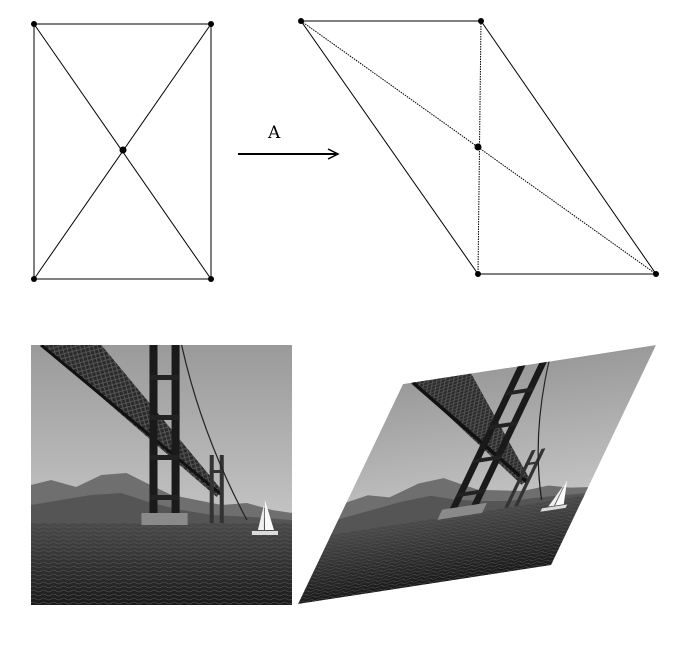 This screenshot has width=682, height=650. I want to click on original-vertex-bottom-left, so click(34, 279).